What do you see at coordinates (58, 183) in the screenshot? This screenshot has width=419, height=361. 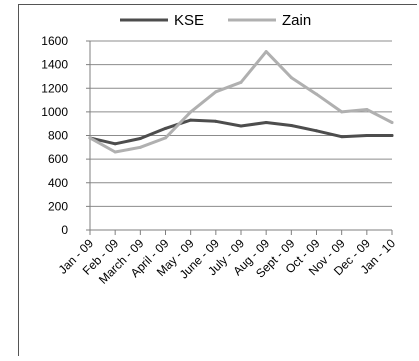 I see `y-tick-label: 400` at bounding box center [58, 183].